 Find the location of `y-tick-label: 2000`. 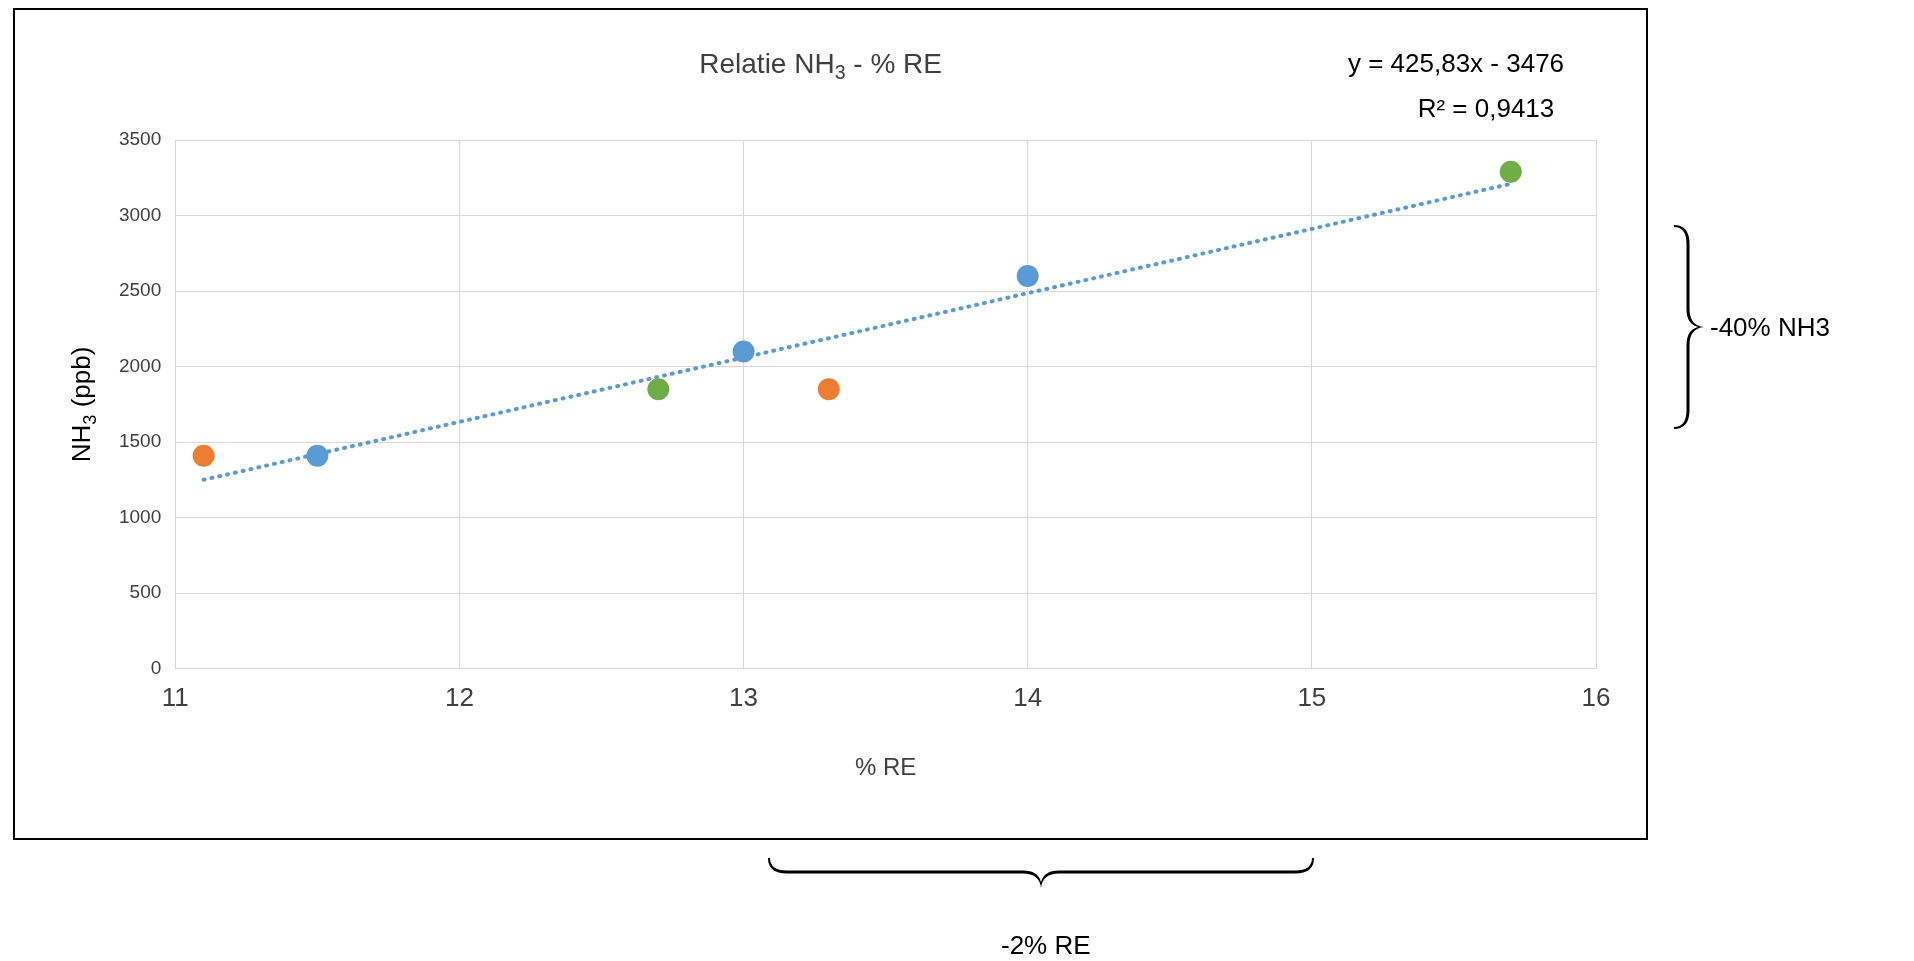

y-tick-label: 2000 is located at coordinates (140, 365).